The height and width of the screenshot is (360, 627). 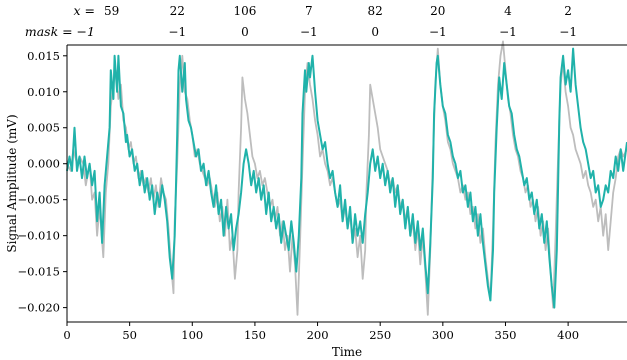 I want to click on x-axis-title: Time, so click(x=347, y=352).